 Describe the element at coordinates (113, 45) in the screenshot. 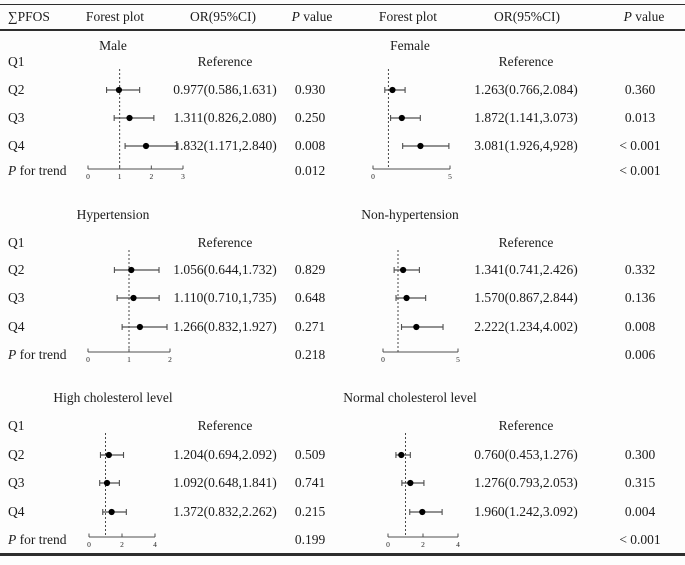

I see `subgroup-title-male: Male` at that location.